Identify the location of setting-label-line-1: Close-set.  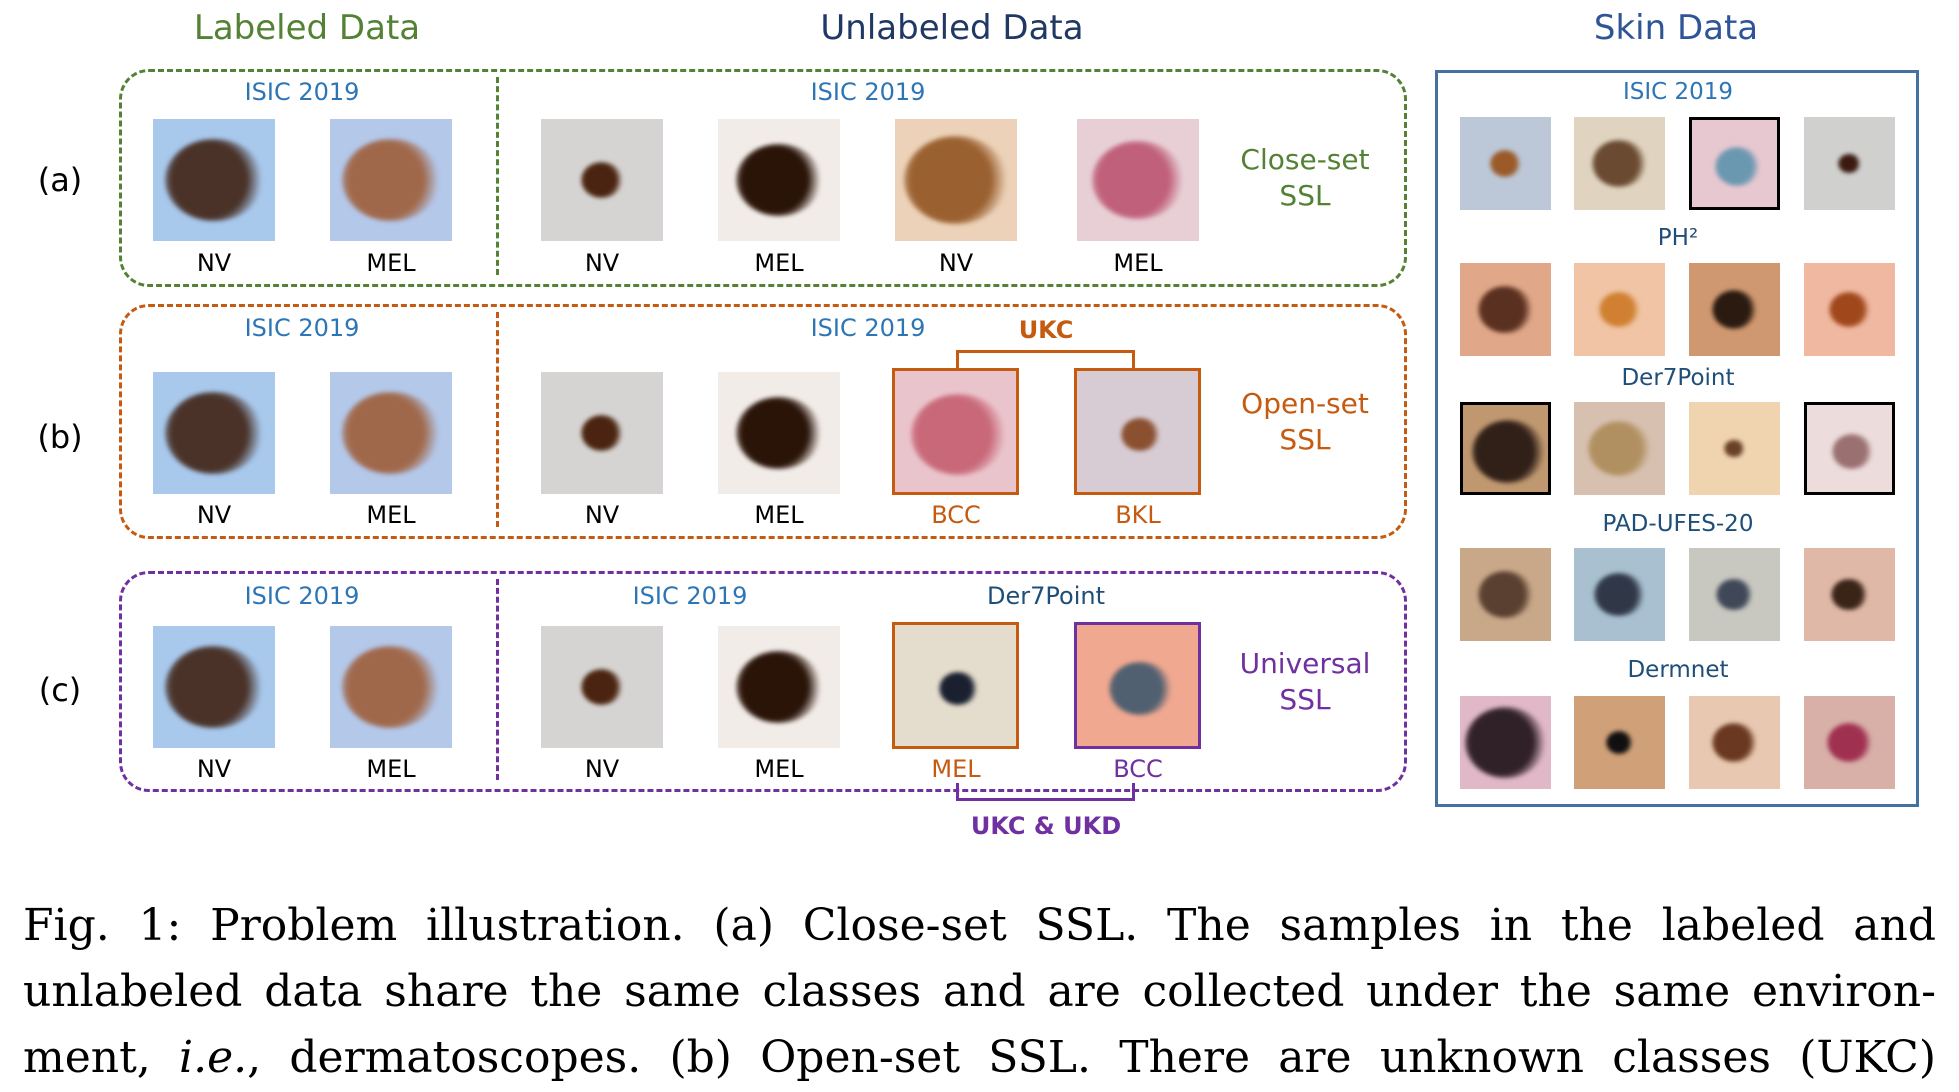
(1305, 159).